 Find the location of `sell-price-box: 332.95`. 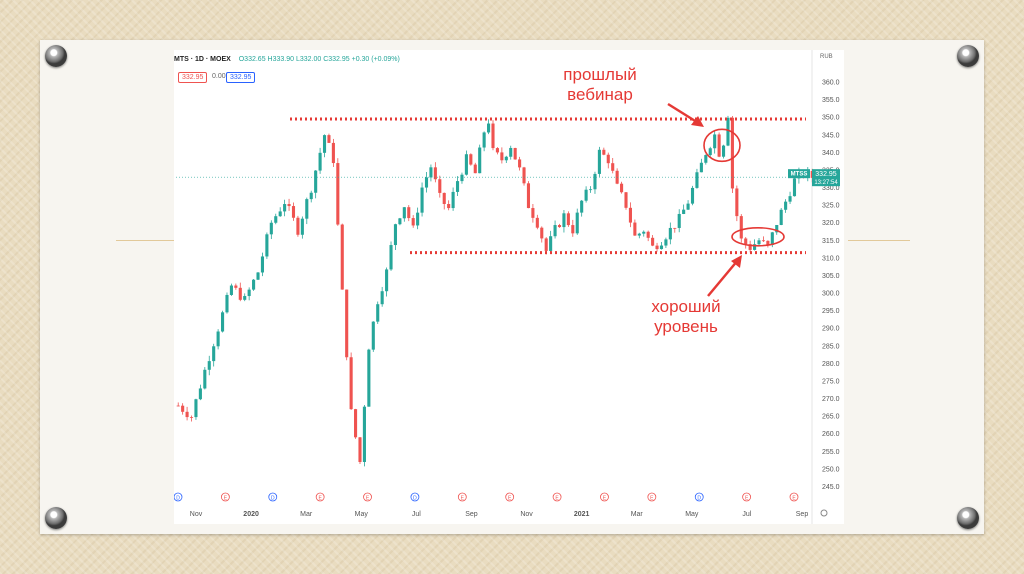

sell-price-box: 332.95 is located at coordinates (193, 77).